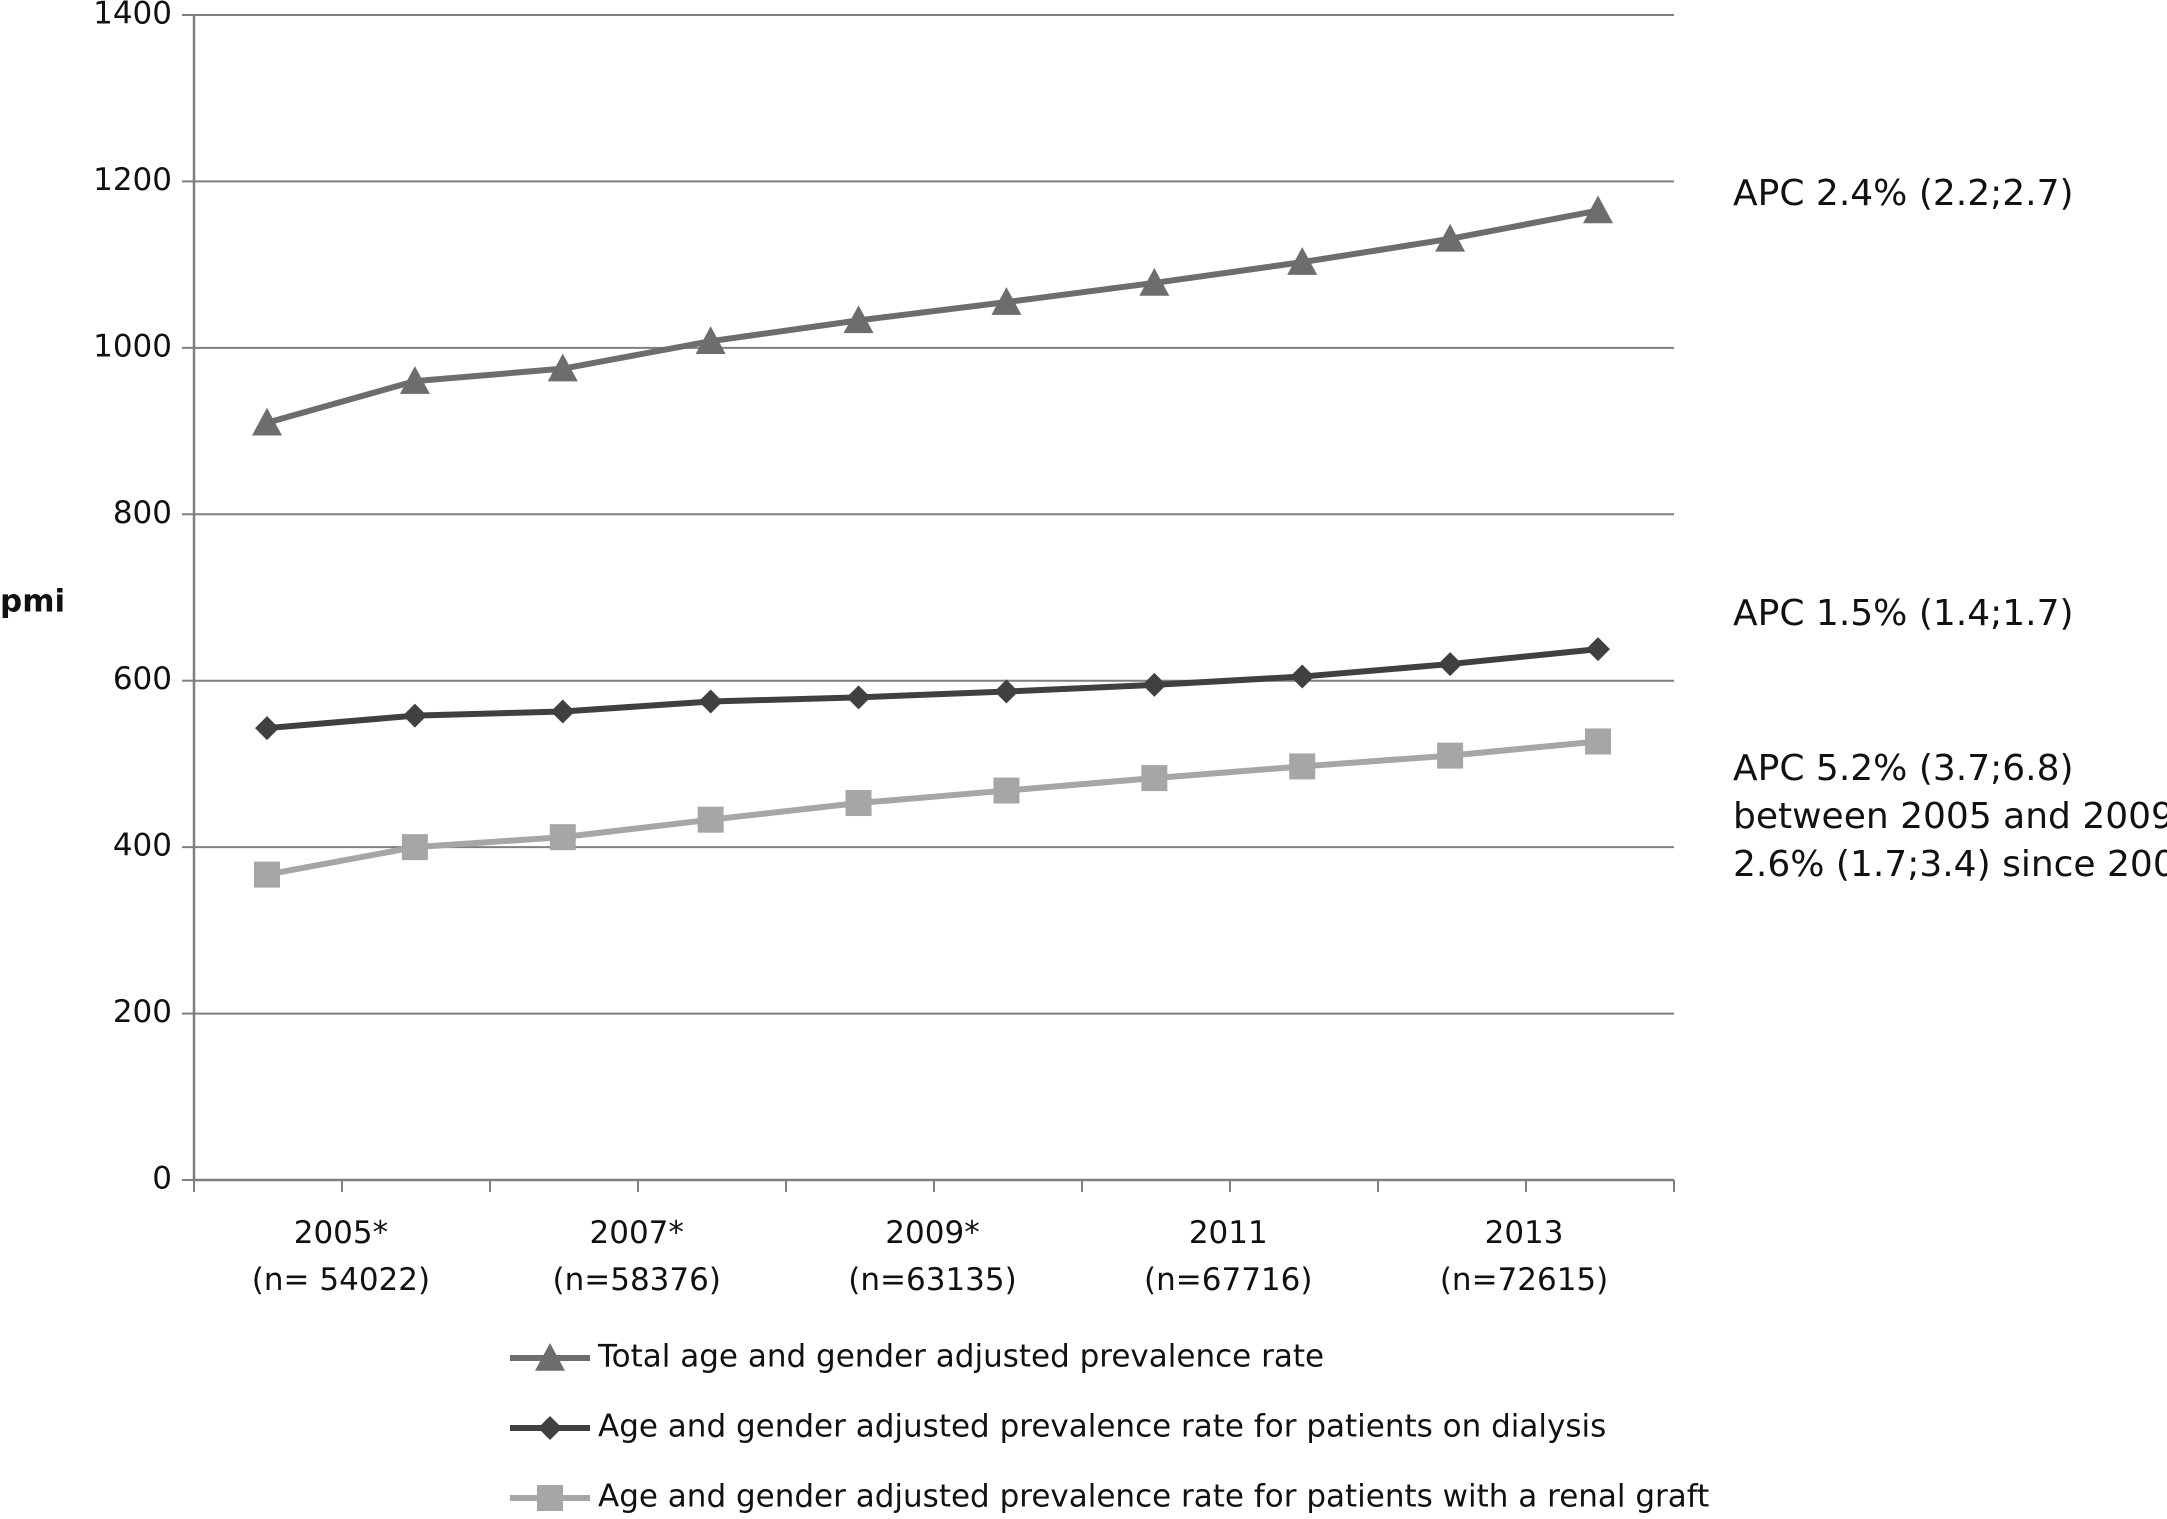 The width and height of the screenshot is (2167, 1519). I want to click on x-tick-label: 2009*, so click(932, 1233).